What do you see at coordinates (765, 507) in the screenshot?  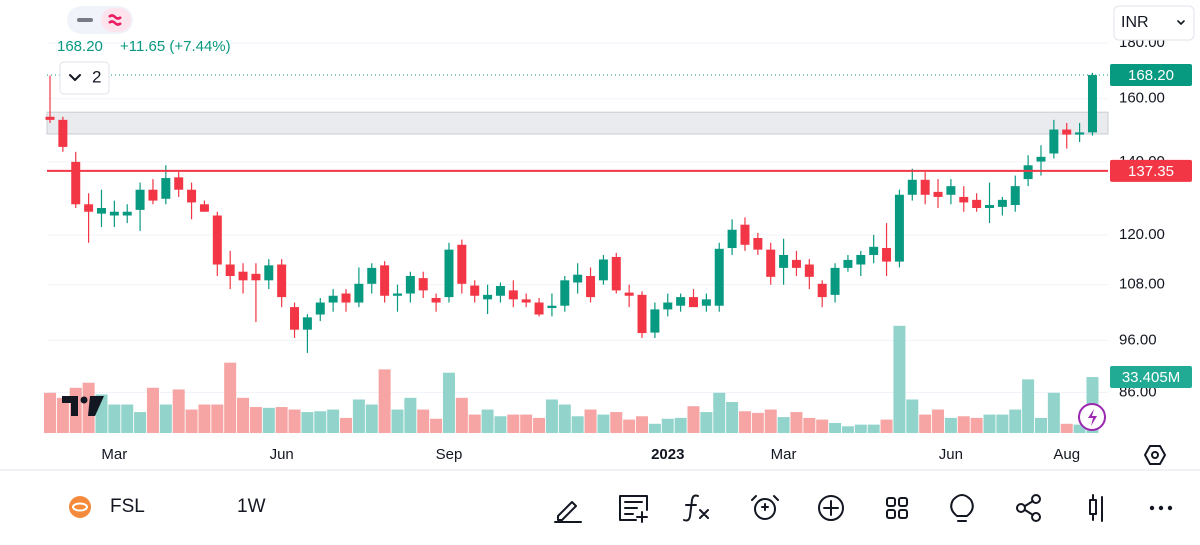 I see `alert-tool` at bounding box center [765, 507].